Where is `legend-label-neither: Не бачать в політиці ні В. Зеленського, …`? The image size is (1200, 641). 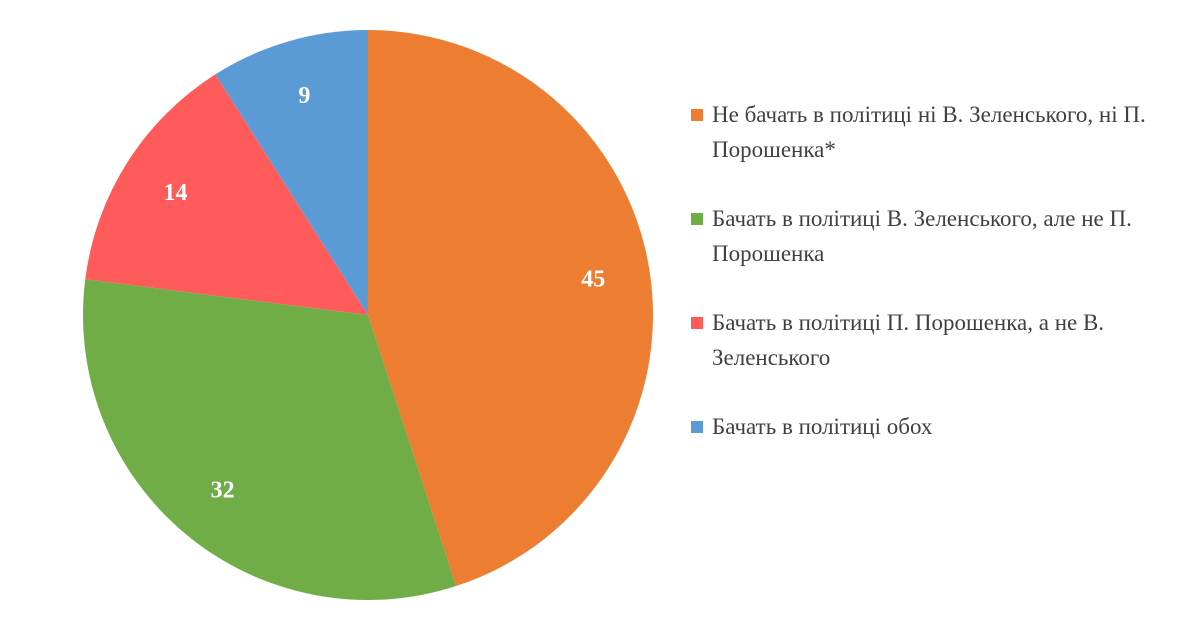 legend-label-neither: Не бачать в політиці ні В. Зеленського, … is located at coordinates (929, 132).